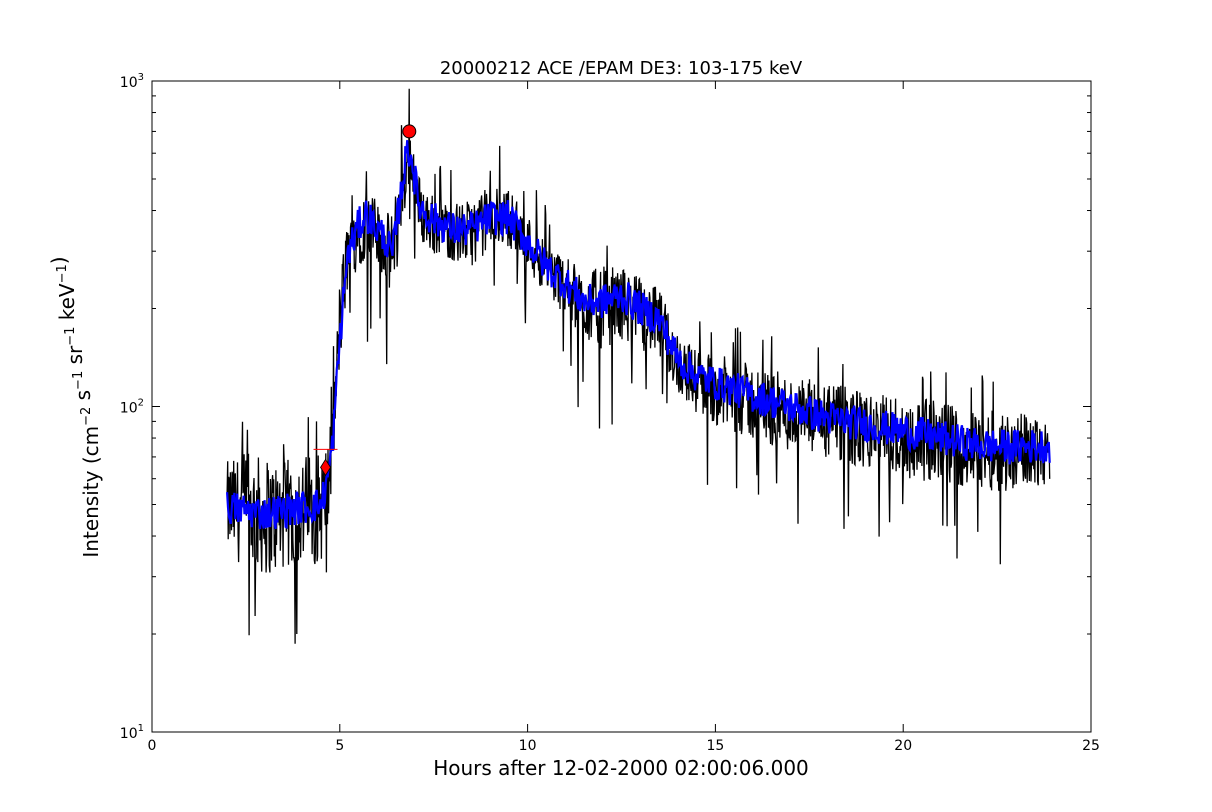  What do you see at coordinates (621, 768) in the screenshot?
I see `x-axis-label: Hours after 12-02-2000 02:00:06.000` at bounding box center [621, 768].